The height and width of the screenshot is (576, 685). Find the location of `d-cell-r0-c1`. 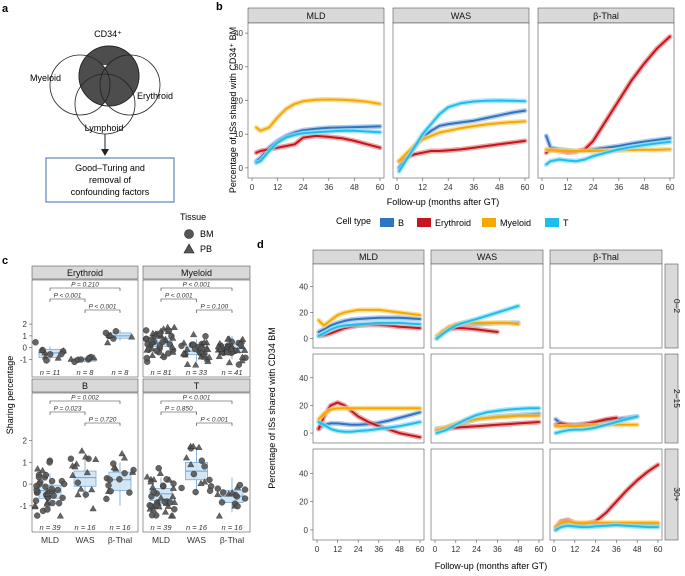

d-cell-r0-c1 is located at coordinates (477, 322).